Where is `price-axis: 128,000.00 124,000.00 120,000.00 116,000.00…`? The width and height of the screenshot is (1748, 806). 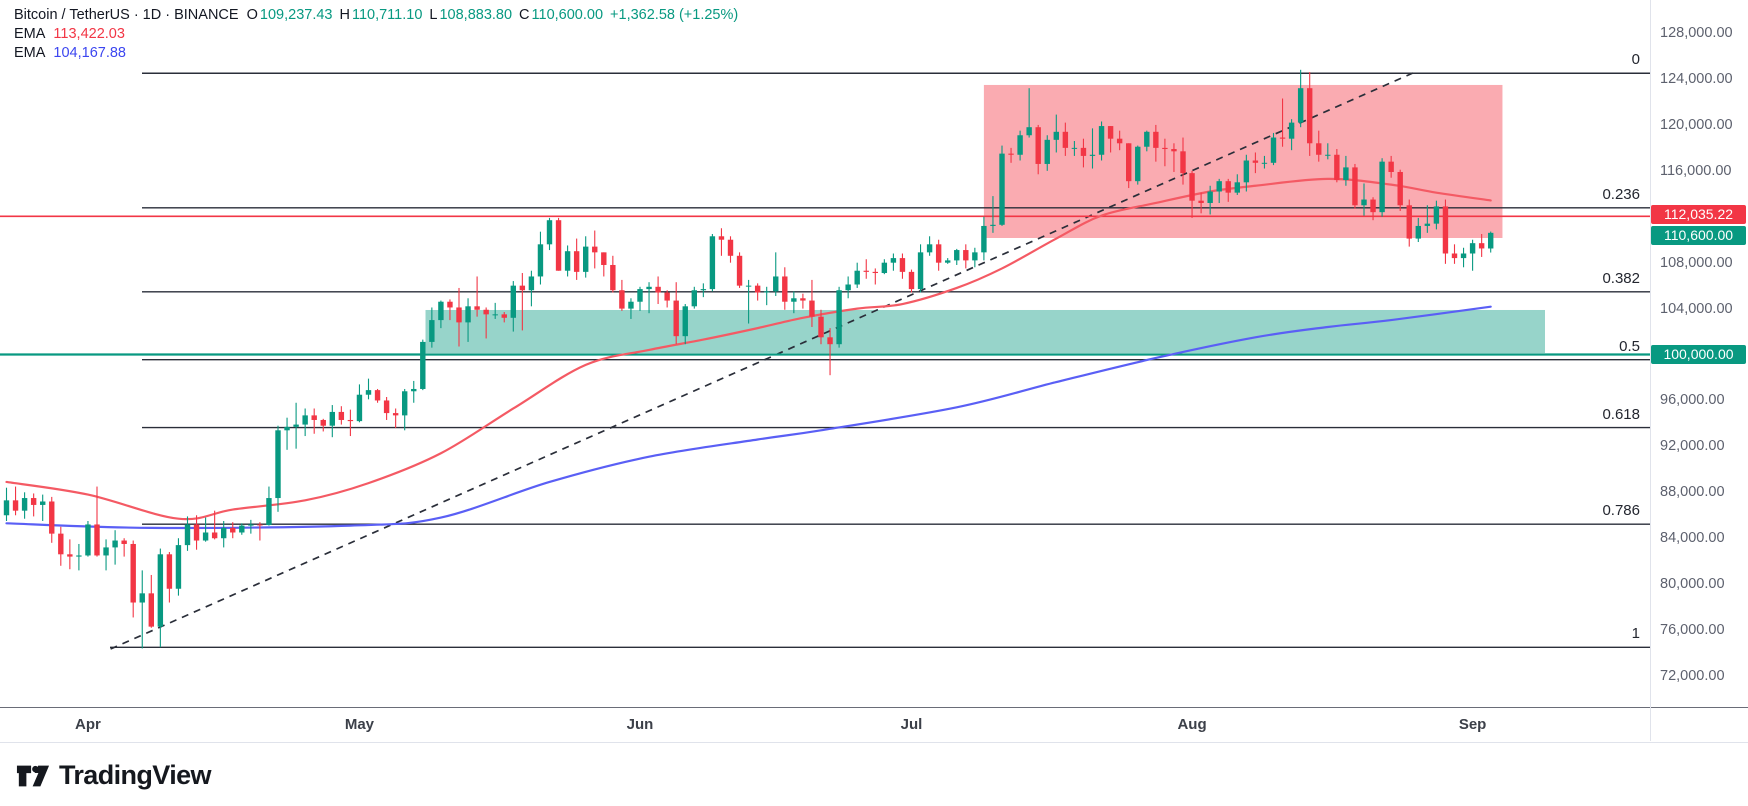
price-axis: 128,000.00 124,000.00 120,000.00 116,000.00… is located at coordinates (1699, 370).